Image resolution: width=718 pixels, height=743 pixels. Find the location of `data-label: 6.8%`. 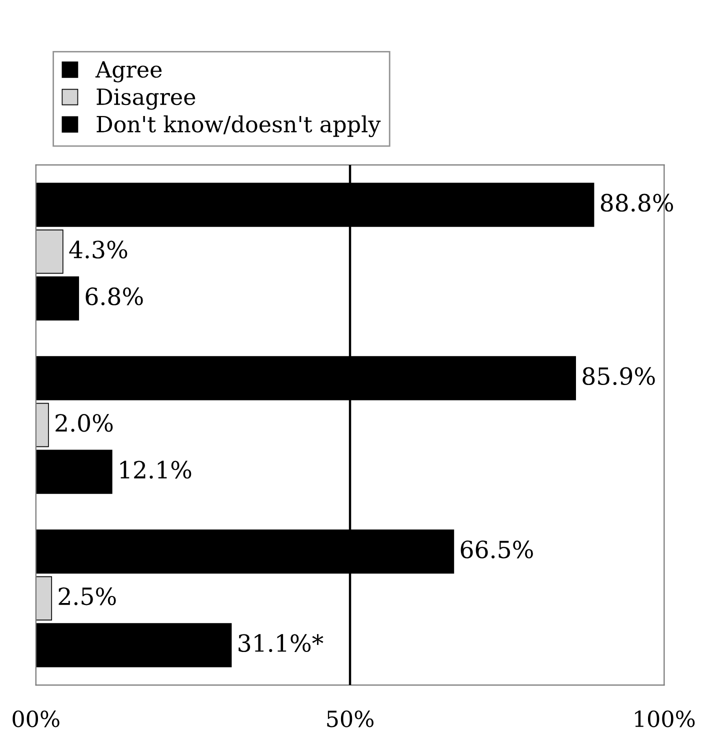

data-label: 6.8% is located at coordinates (114, 296).